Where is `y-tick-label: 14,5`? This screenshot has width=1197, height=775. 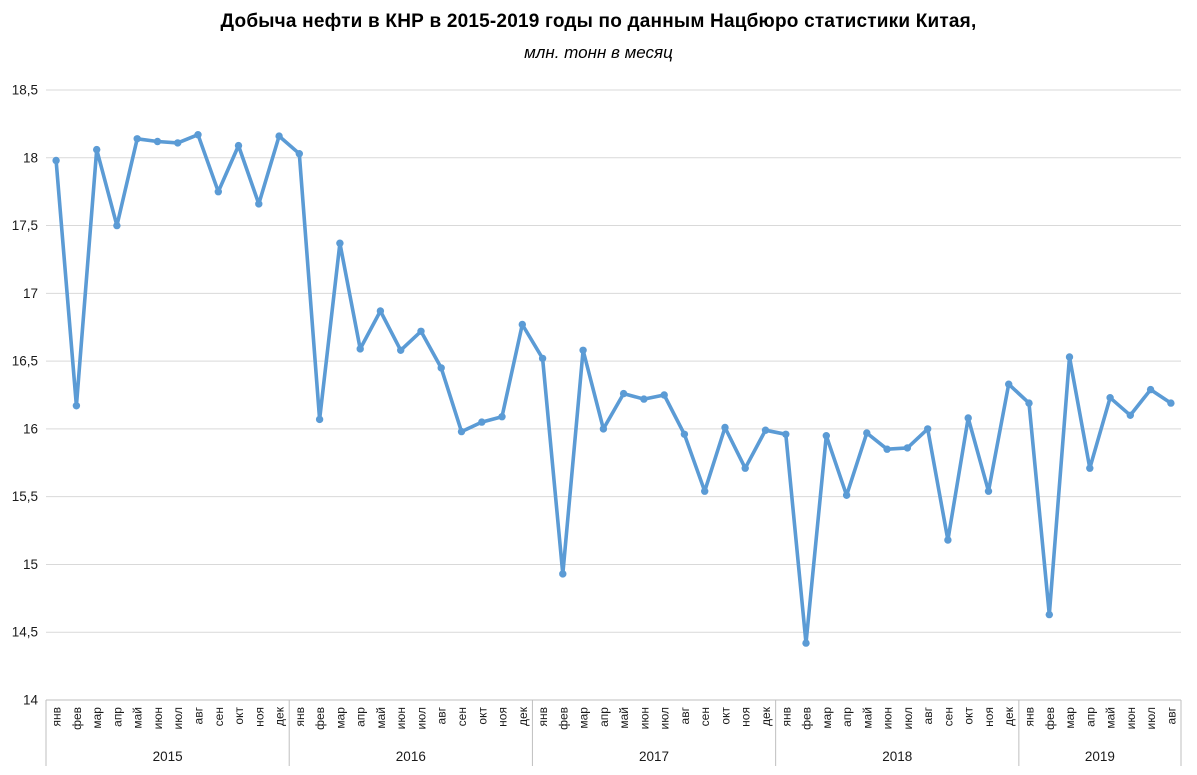 y-tick-label: 14,5 is located at coordinates (25, 632).